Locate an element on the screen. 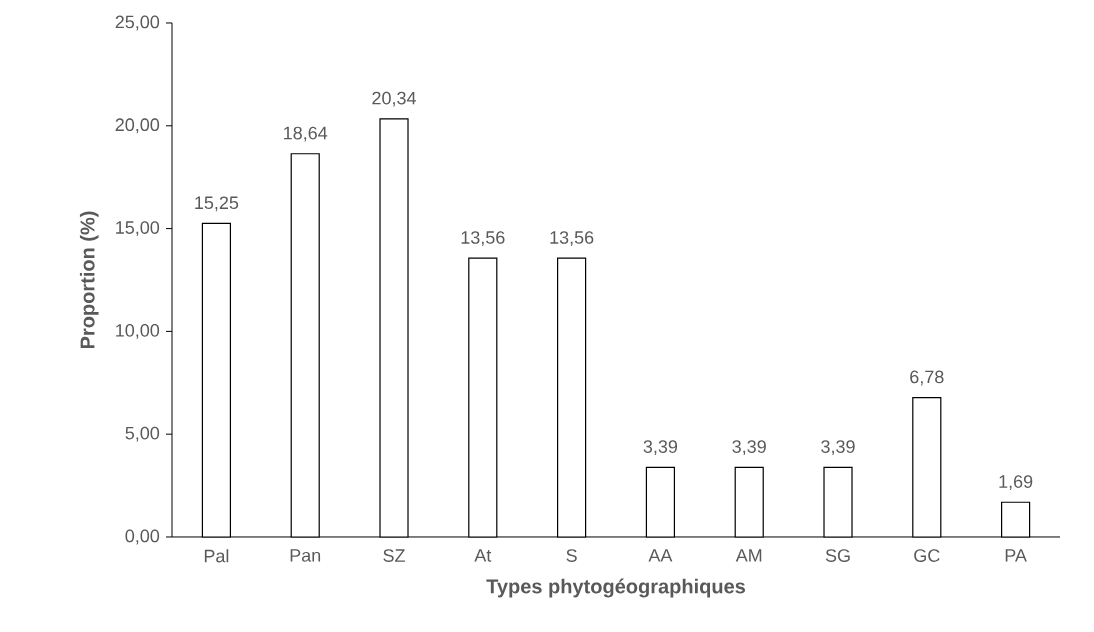  x-tick-label: SZ is located at coordinates (394, 555).